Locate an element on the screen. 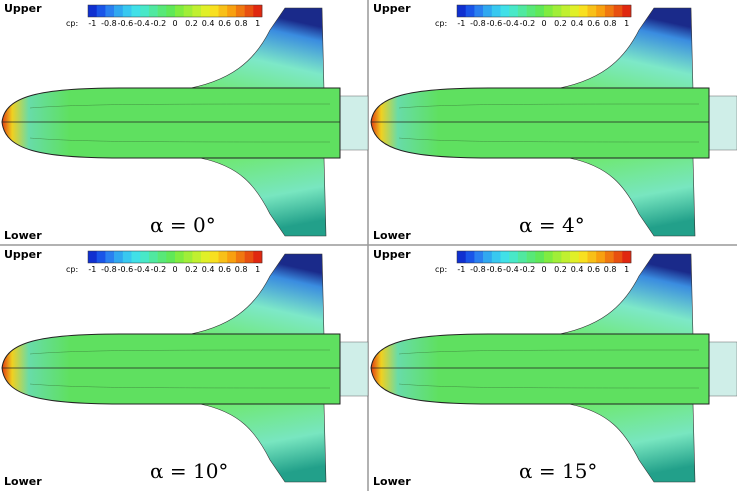  angle-label: α = 4° is located at coordinates (552, 225).